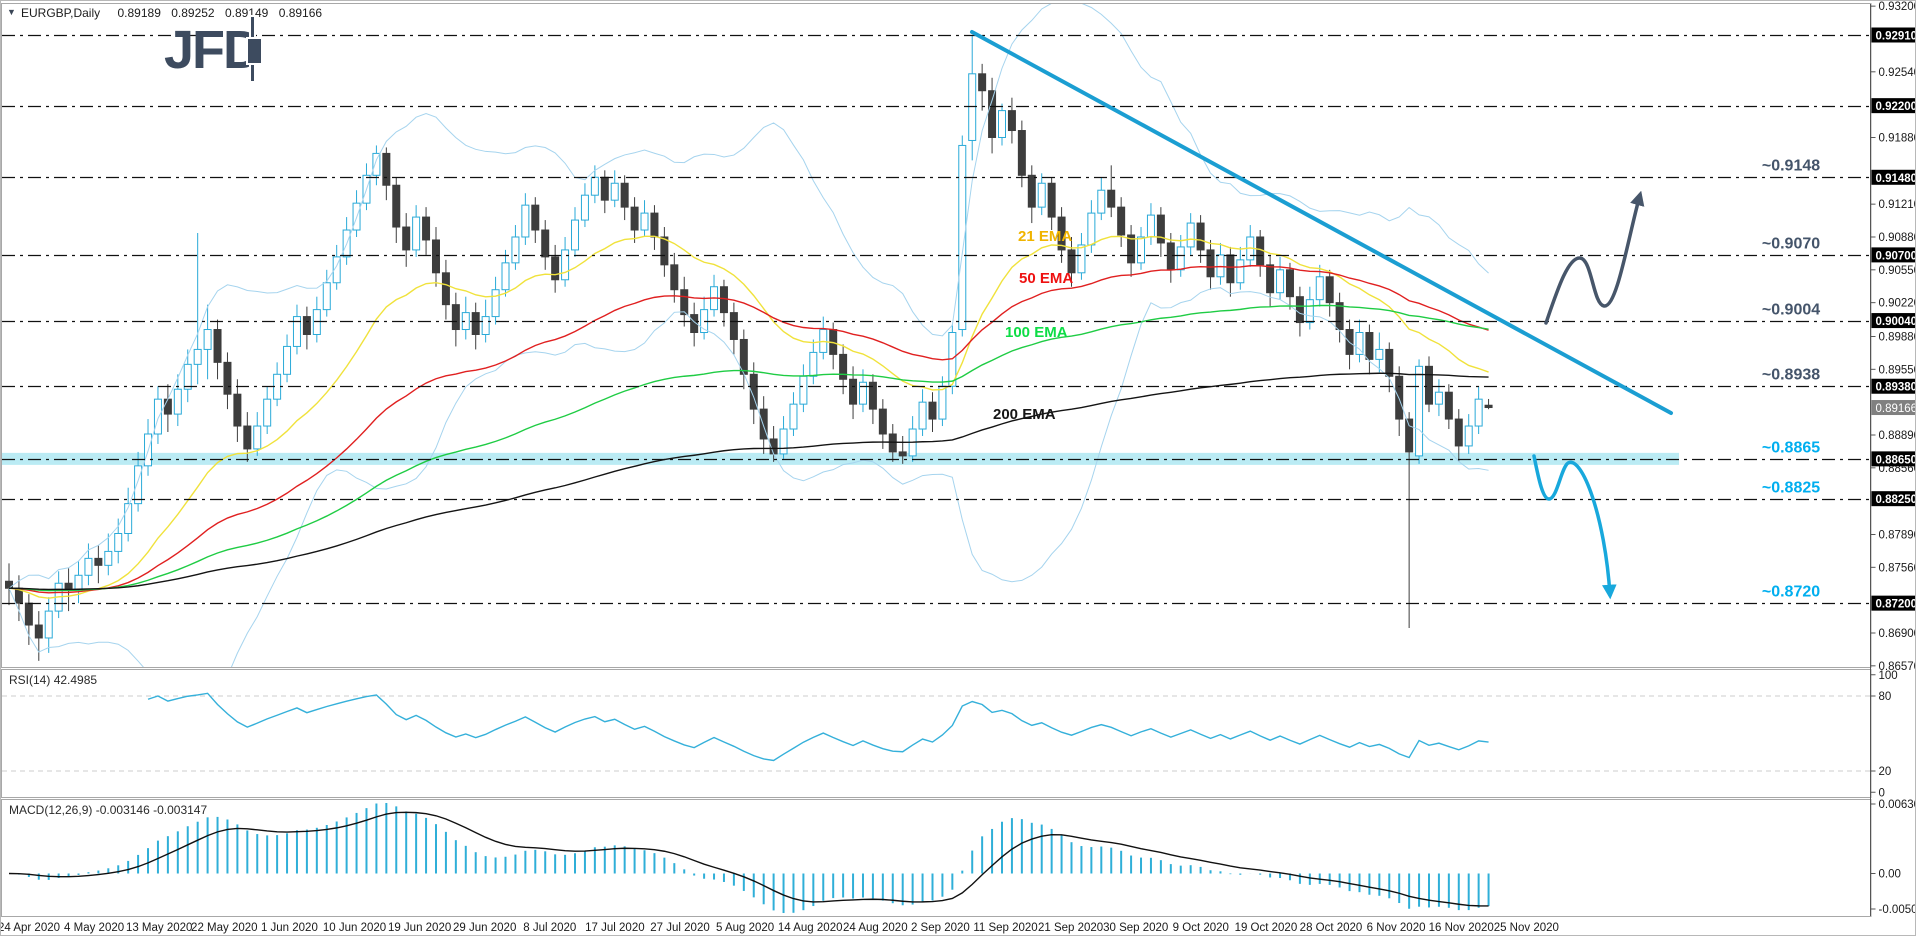 The image size is (1916, 936). I want to click on level-price-tag-text: 0.90040, so click(1896, 322).